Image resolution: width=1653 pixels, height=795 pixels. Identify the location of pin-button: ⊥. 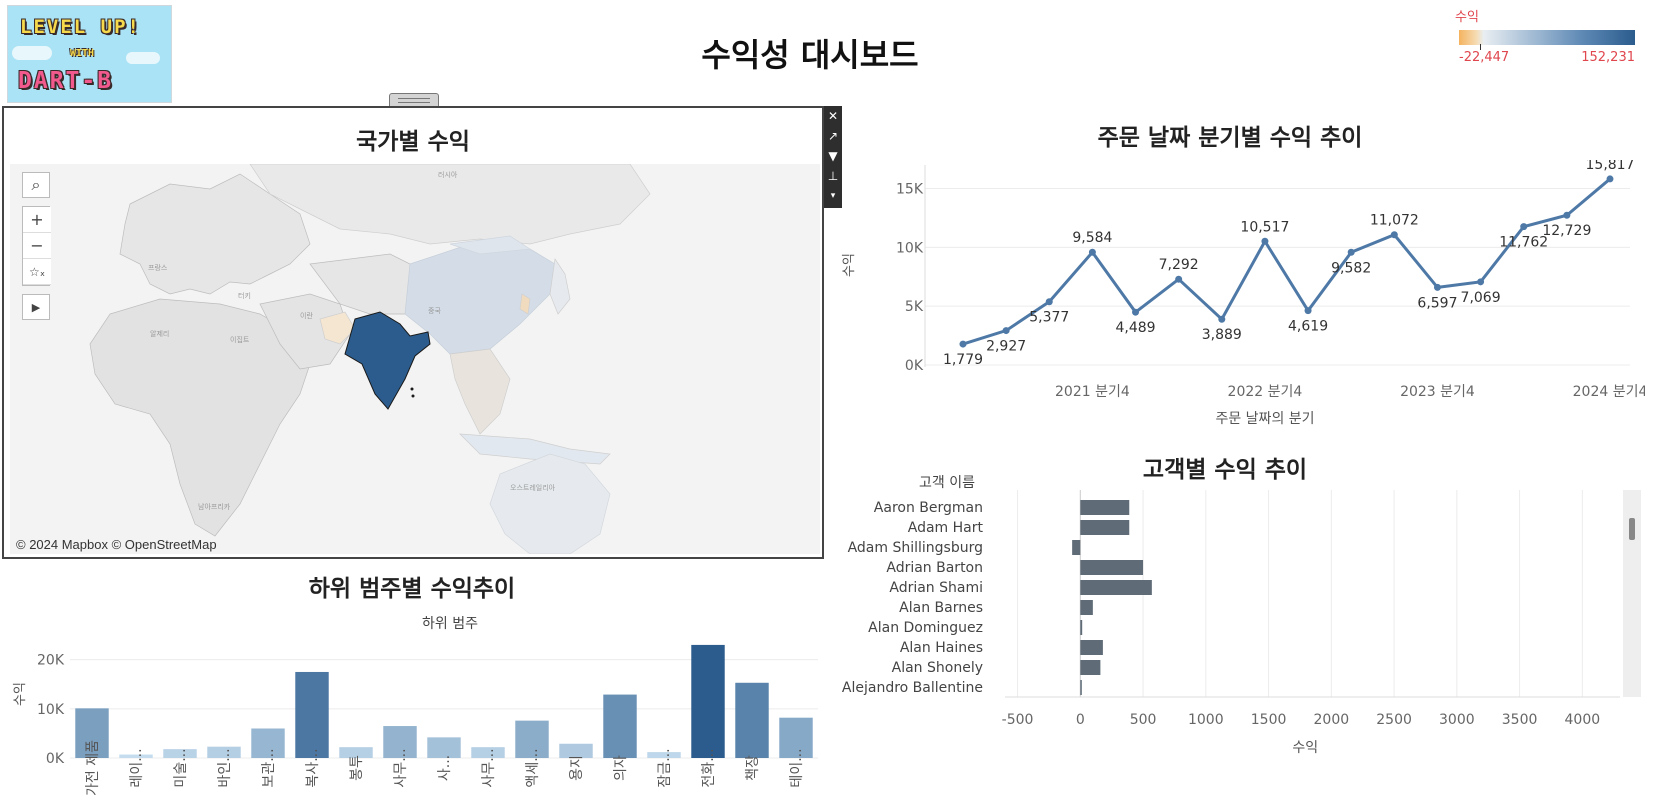
(833, 176).